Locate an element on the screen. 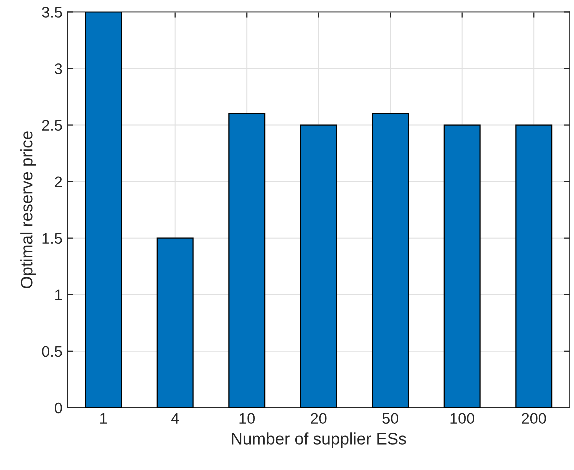 Image resolution: width=574 pixels, height=470 pixels. y-tick-label: 0 is located at coordinates (58, 408).